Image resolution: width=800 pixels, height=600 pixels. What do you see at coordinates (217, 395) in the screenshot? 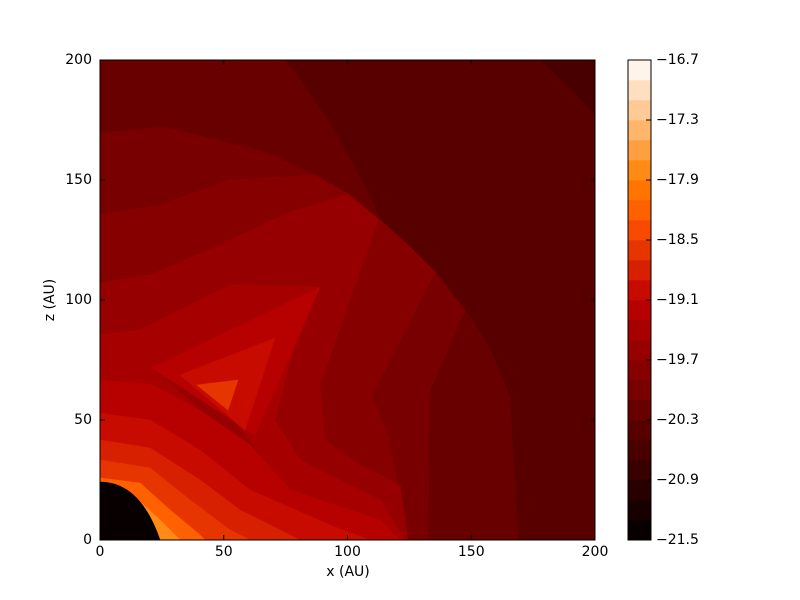
I see `contour-region` at bounding box center [217, 395].